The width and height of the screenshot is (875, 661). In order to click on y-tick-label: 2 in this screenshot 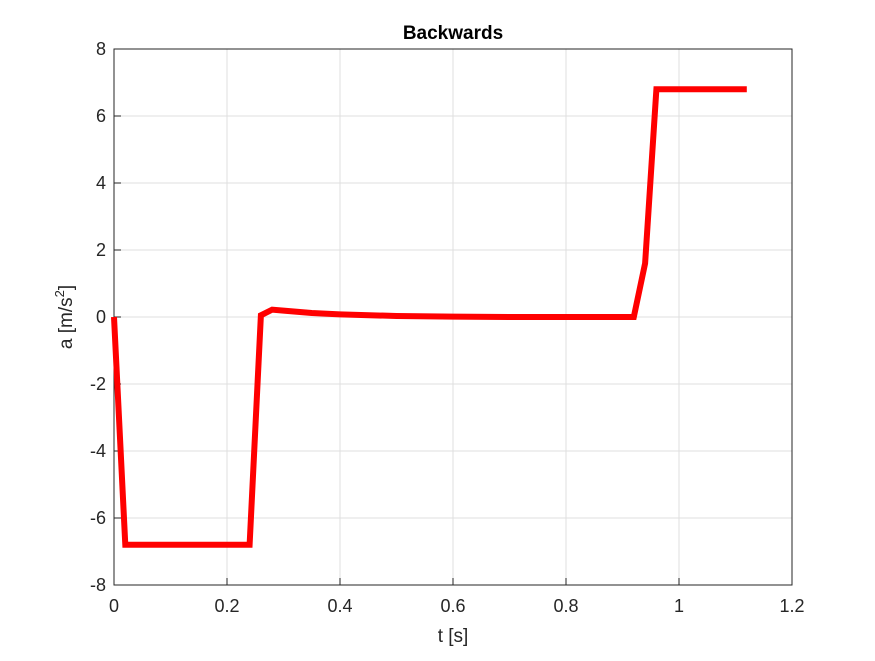, I will do `click(101, 250)`.